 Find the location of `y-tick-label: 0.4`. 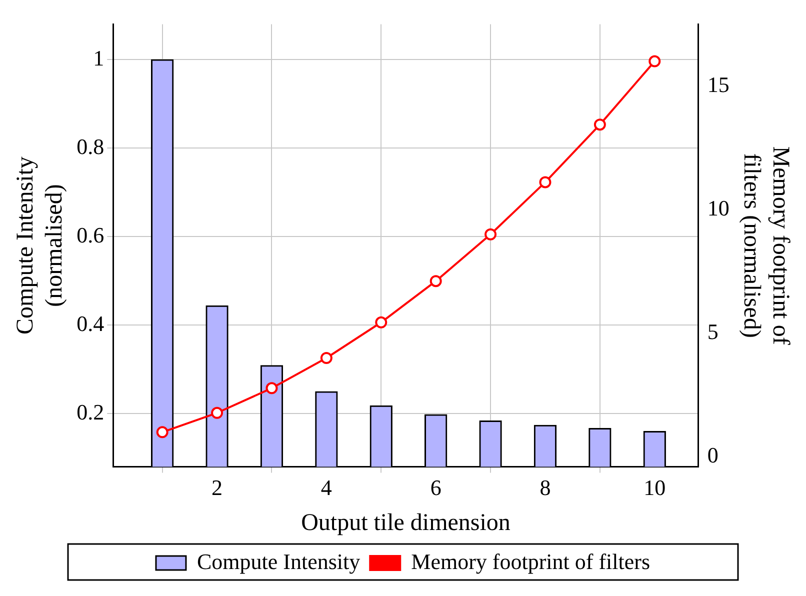

y-tick-label: 0.4 is located at coordinates (90, 323).